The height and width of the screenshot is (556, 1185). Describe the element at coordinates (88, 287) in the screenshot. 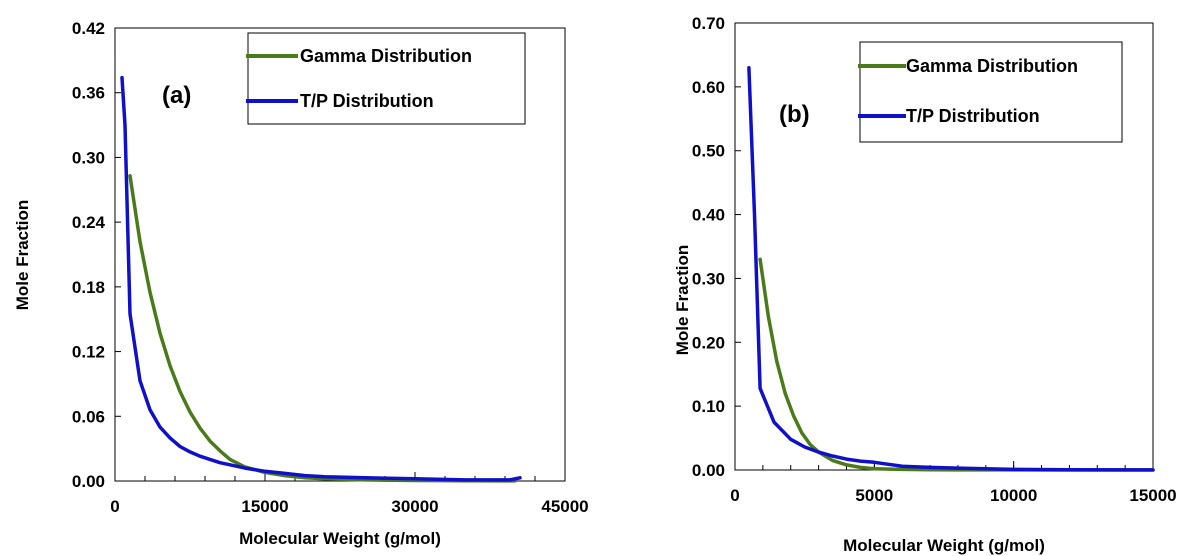

I see `y-tick-label: 0.18` at that location.